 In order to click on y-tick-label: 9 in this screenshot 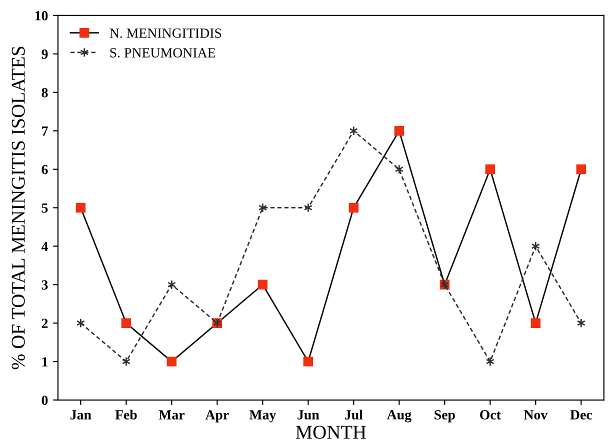, I will do `click(45, 54)`.